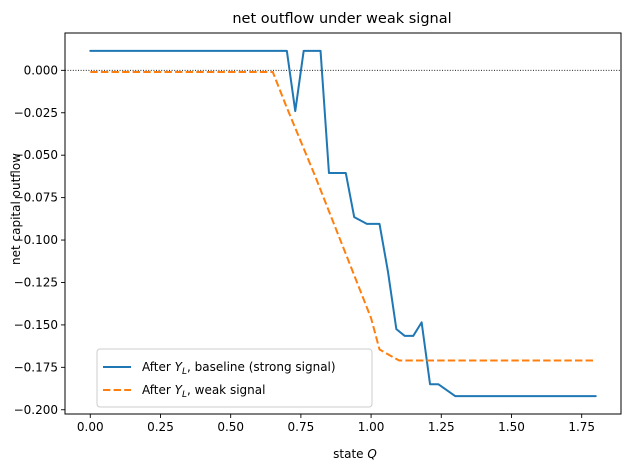  What do you see at coordinates (36, 410) in the screenshot?
I see `y-tick-label: −0.200` at bounding box center [36, 410].